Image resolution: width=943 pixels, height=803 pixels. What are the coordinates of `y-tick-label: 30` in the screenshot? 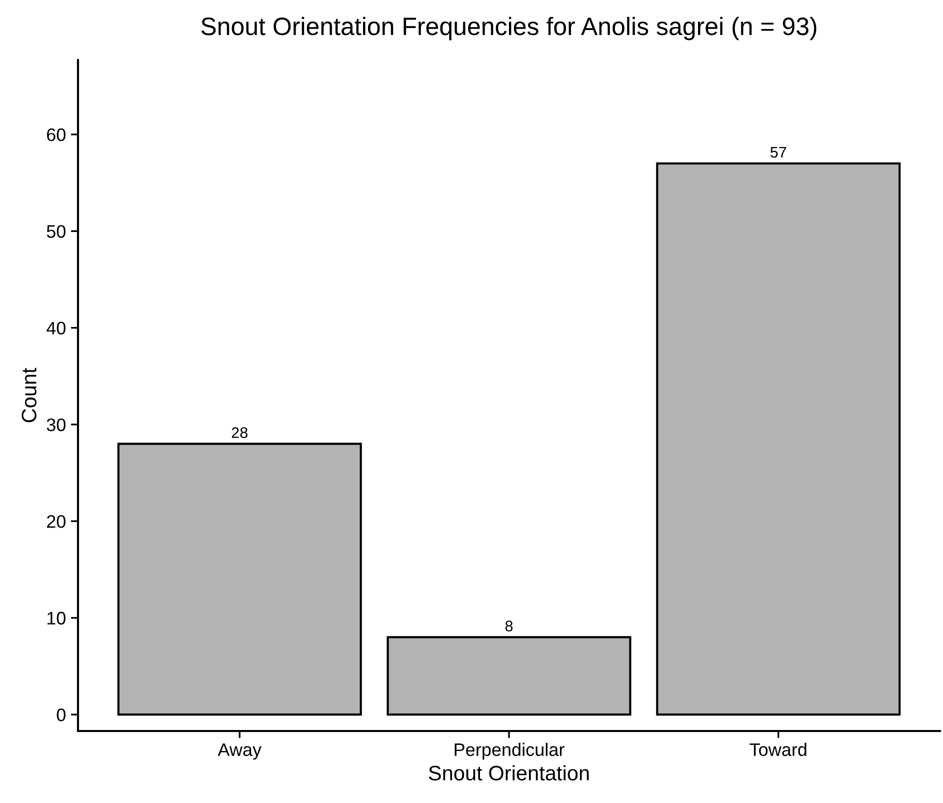 It's located at (56, 425).